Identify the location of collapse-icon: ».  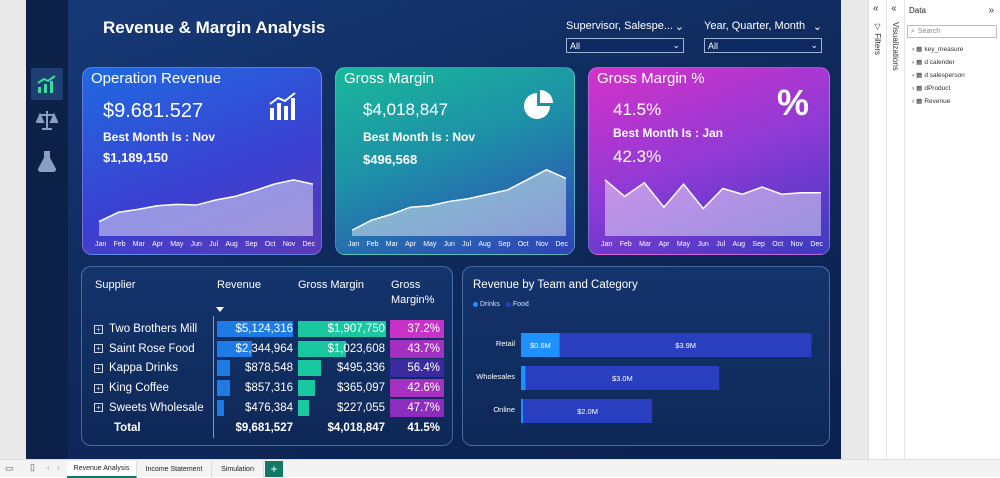
(991, 10).